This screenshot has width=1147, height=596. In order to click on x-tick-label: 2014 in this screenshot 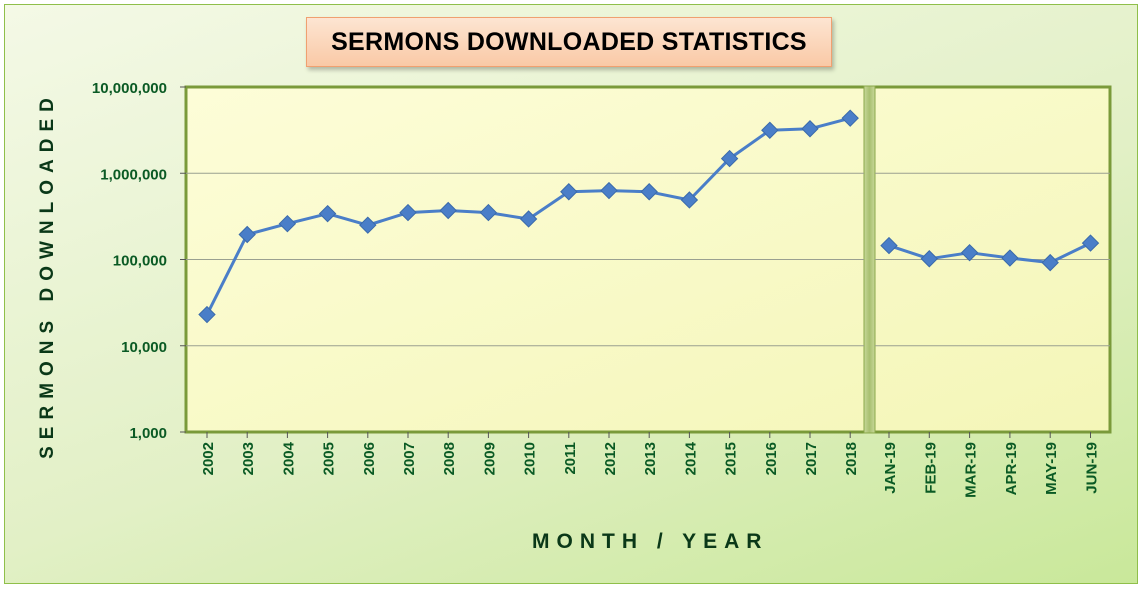, I will do `click(690, 458)`.